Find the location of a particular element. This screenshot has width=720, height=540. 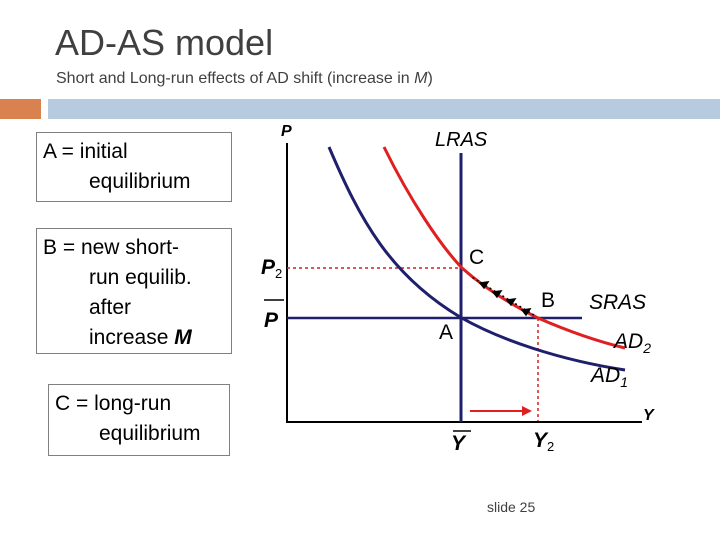

legend-a-line2: equilibrium is located at coordinates (140, 181).